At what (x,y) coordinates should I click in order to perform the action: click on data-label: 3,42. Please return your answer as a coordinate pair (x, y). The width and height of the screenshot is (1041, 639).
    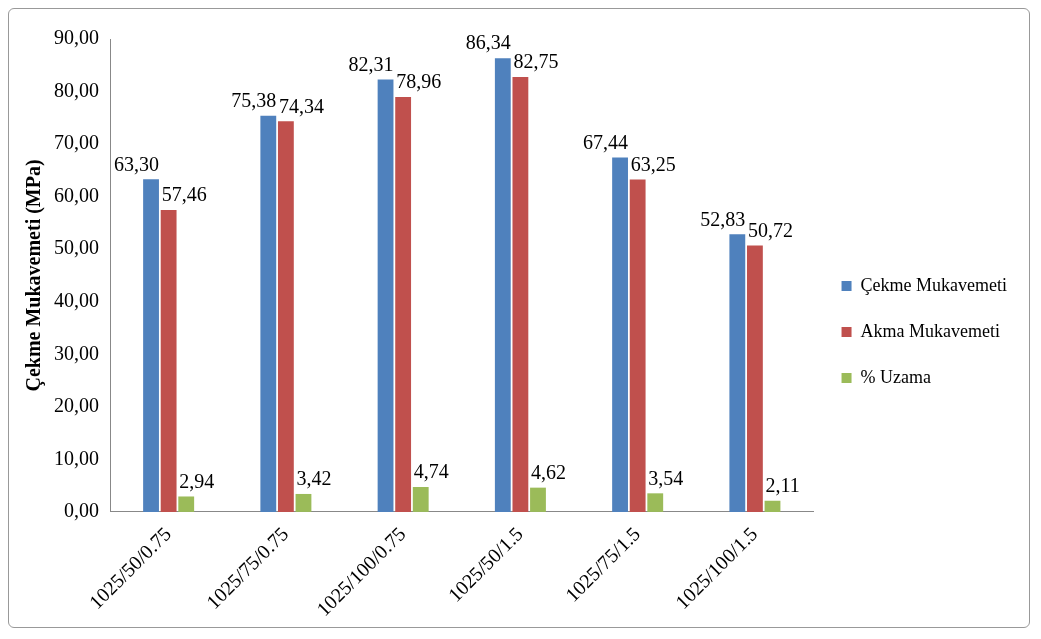
    Looking at the image, I should click on (314, 478).